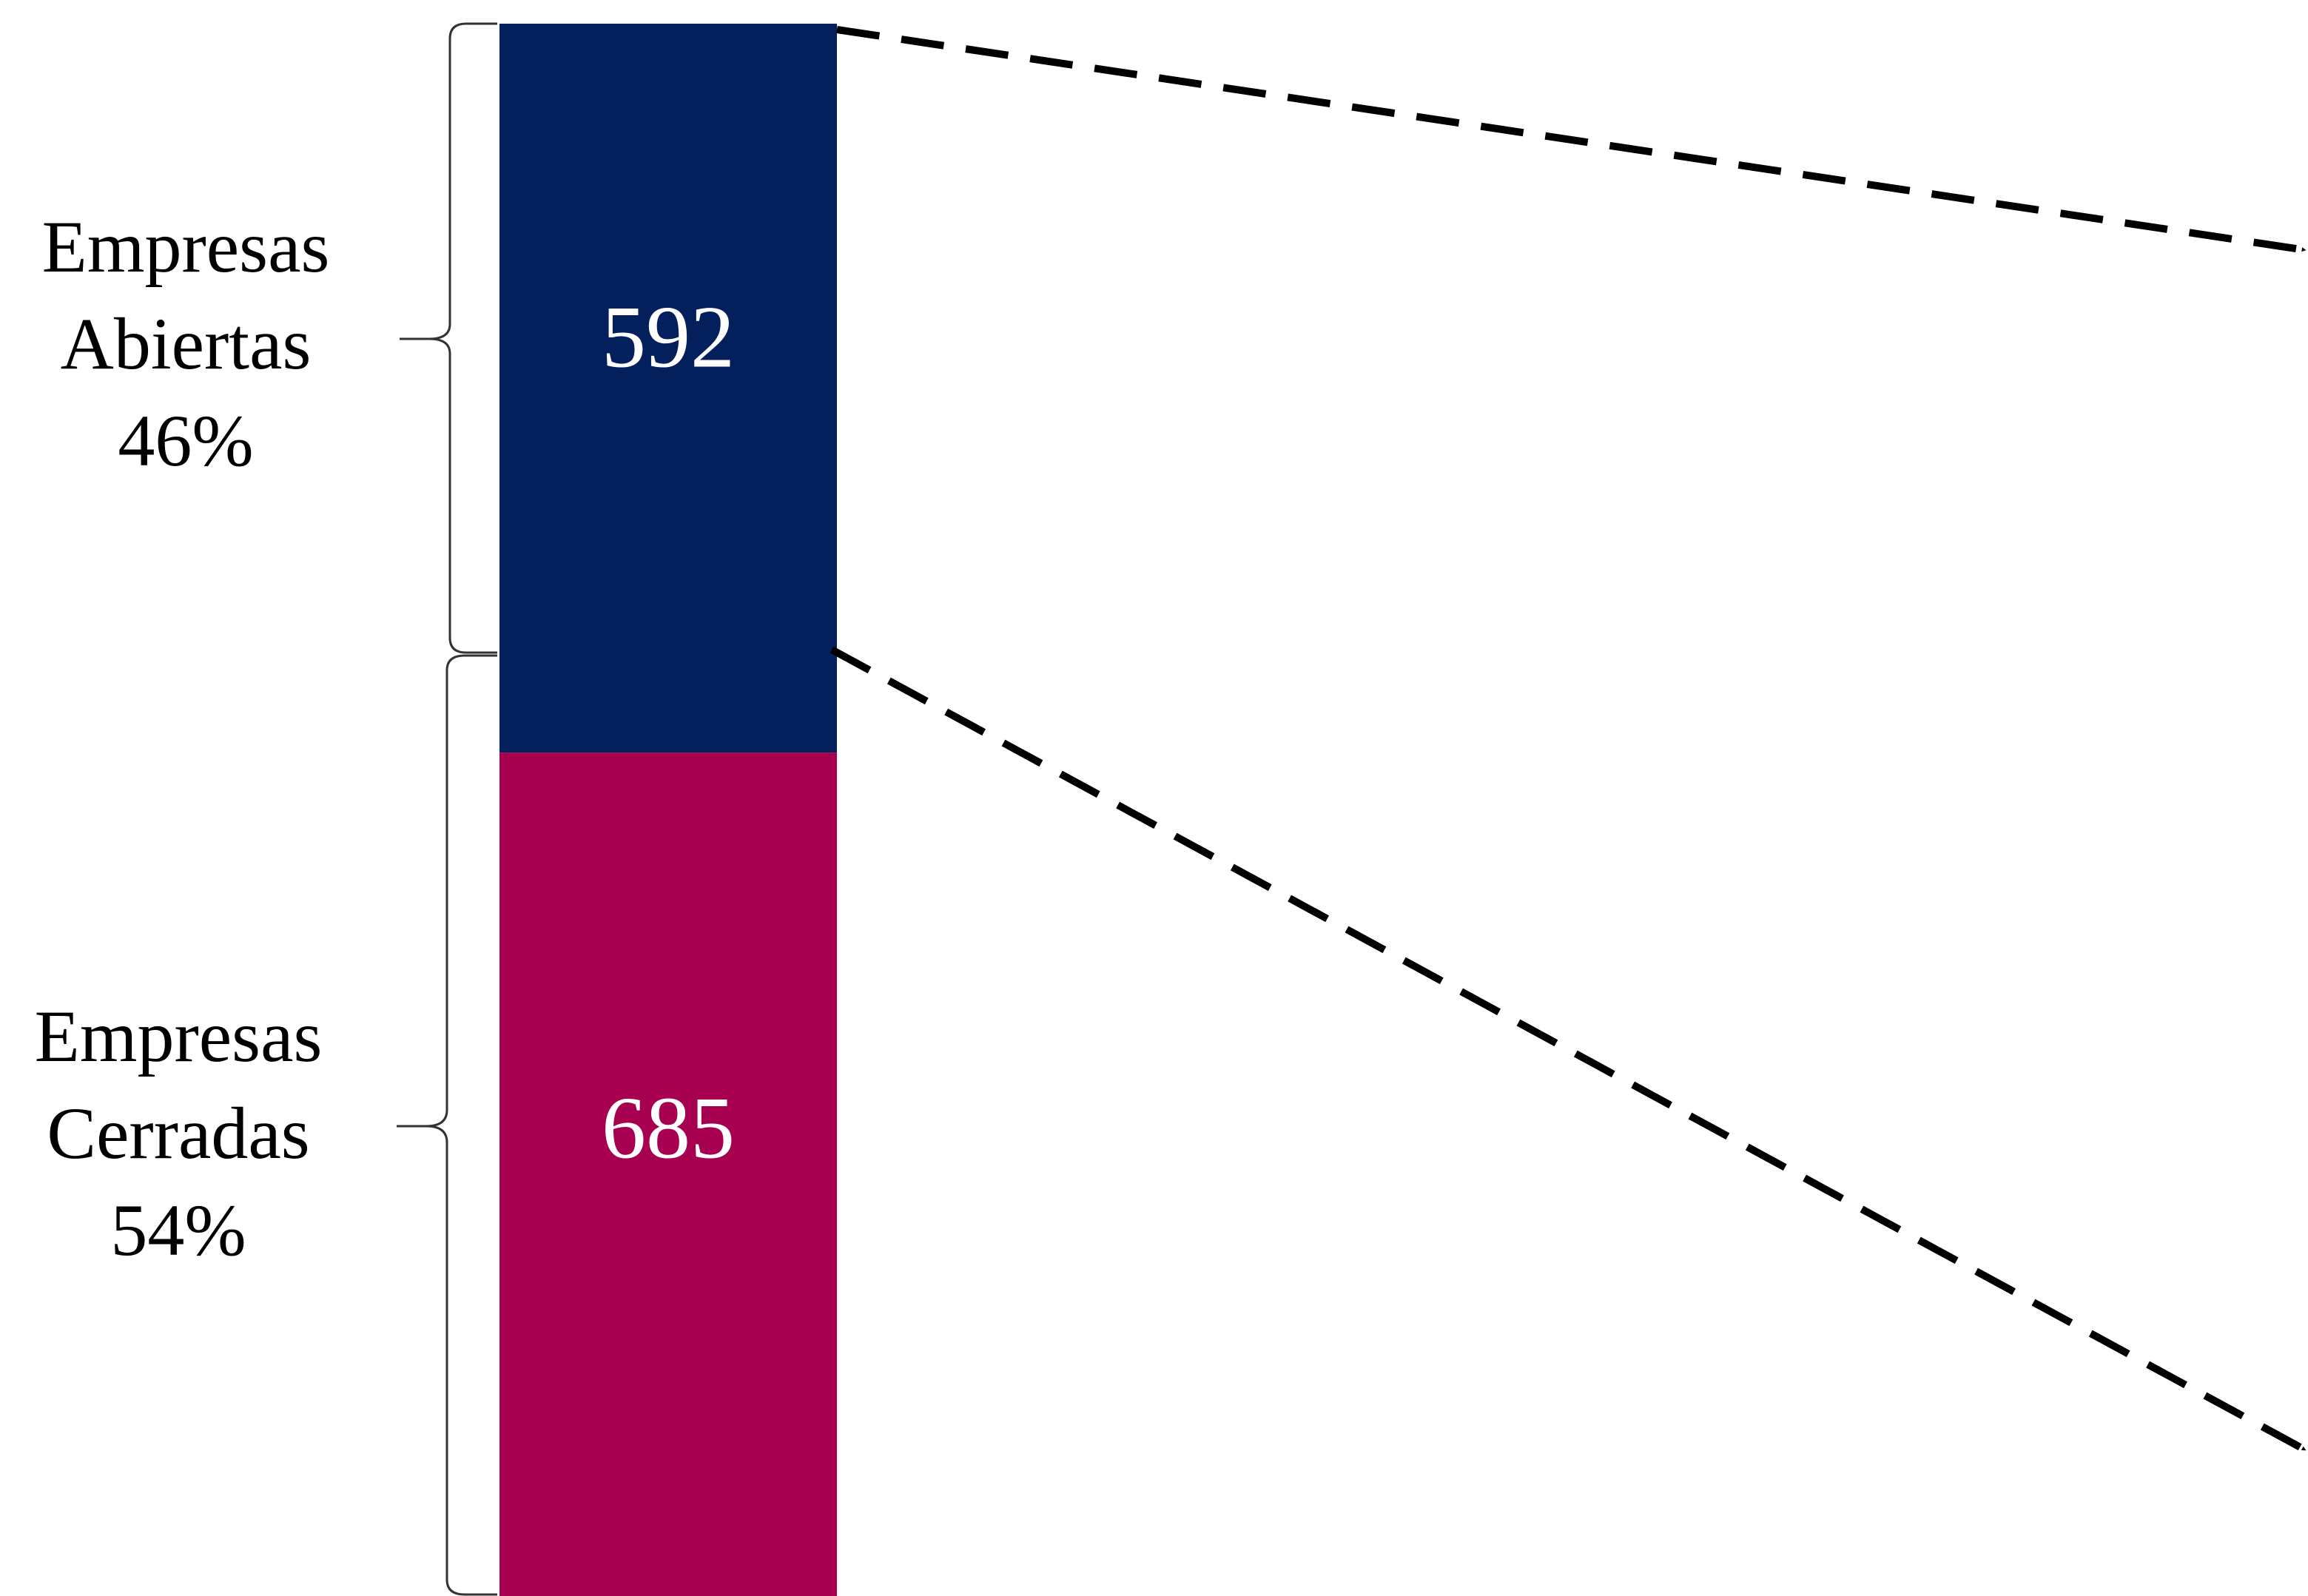  I want to click on category-label-cerradas: Empresas Cerradas 54%, so click(178, 1133).